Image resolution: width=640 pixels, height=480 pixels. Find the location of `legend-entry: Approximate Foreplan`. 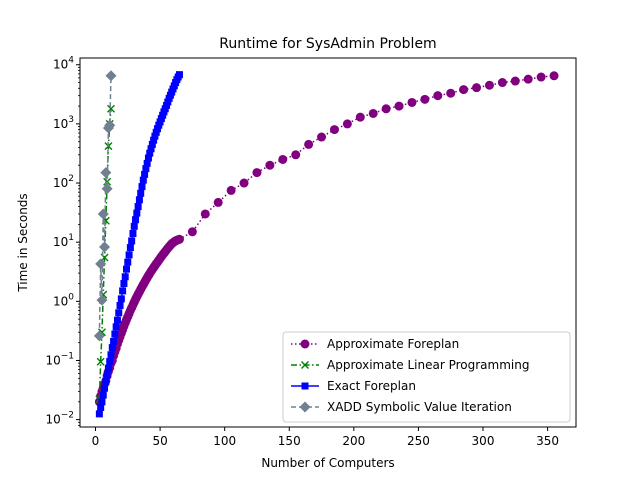

legend-entry: Approximate Foreplan is located at coordinates (375, 344).